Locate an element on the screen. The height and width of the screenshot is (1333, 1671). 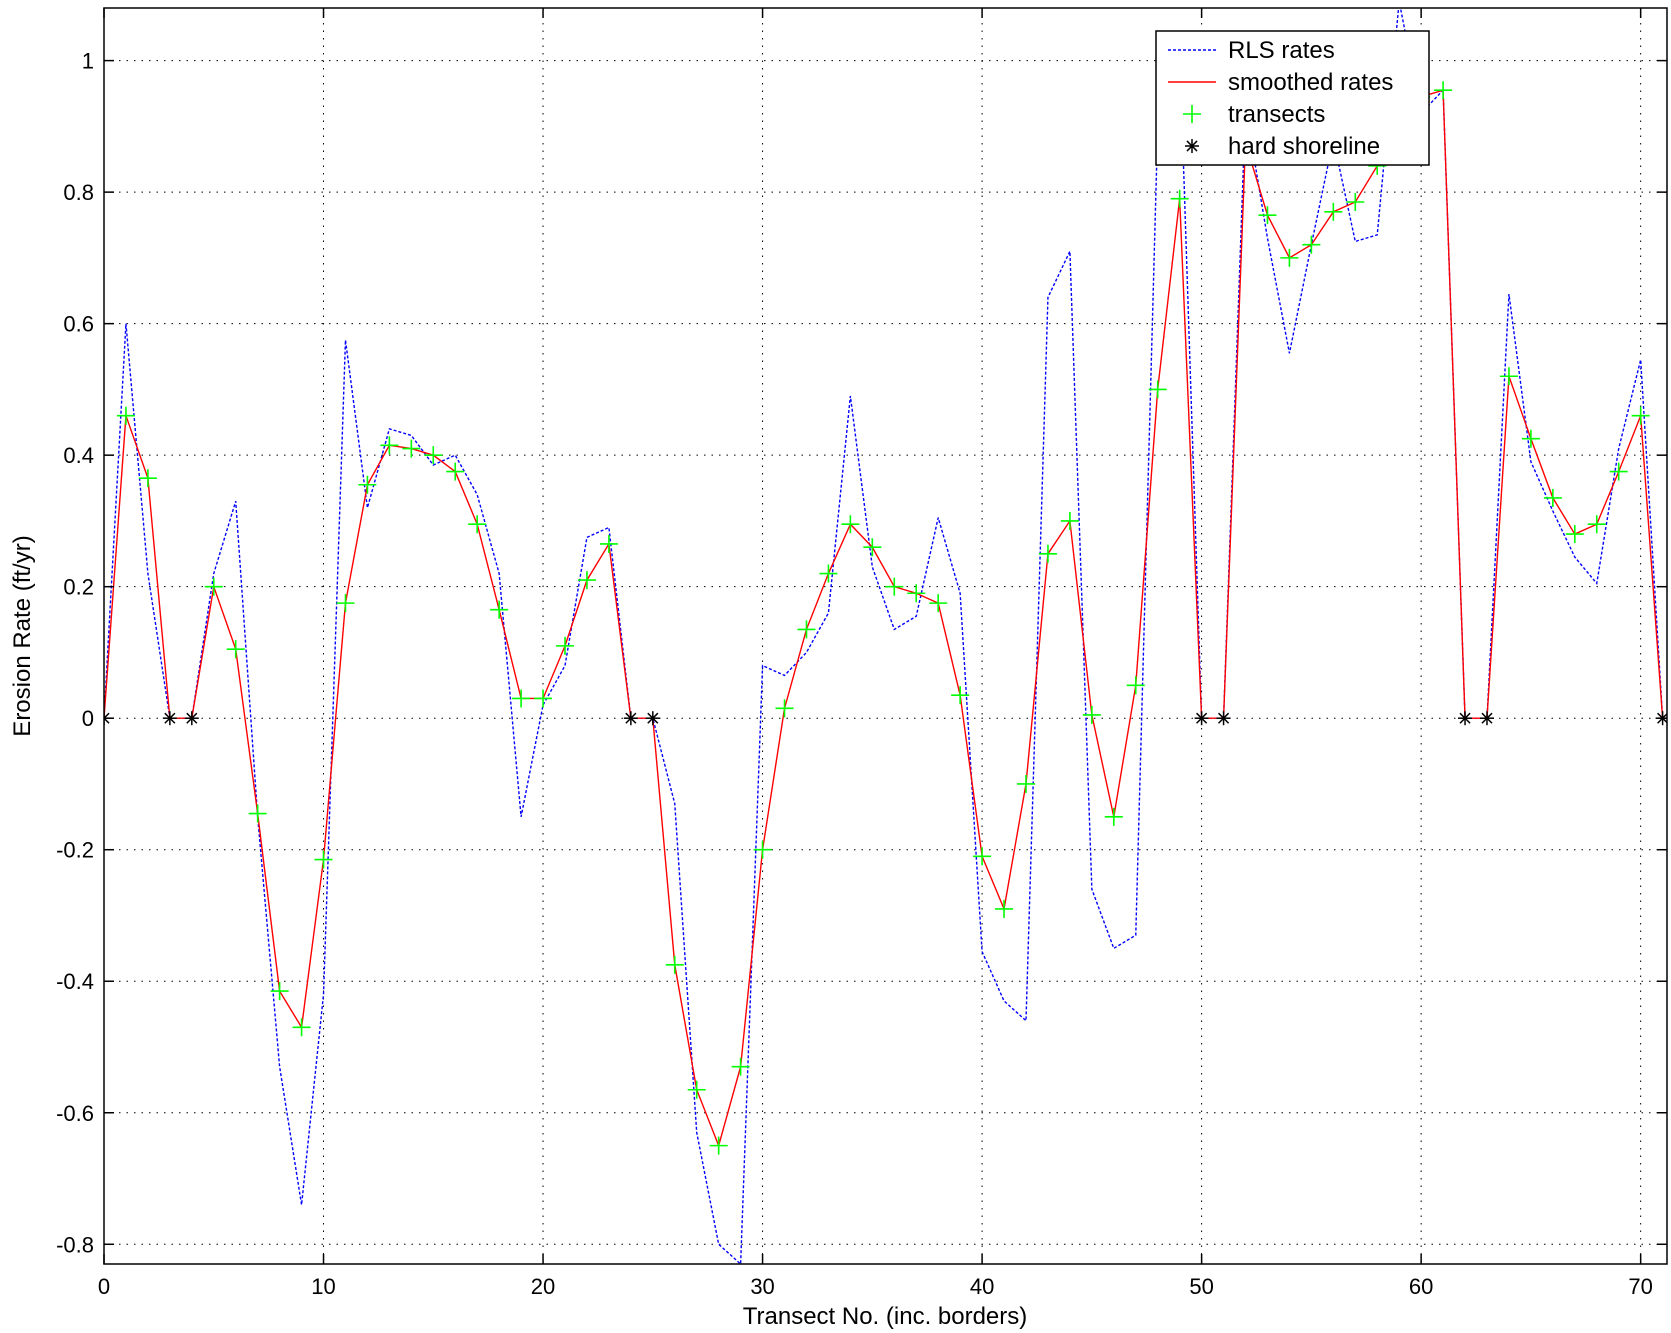
legend-entry-label: smoothed rates is located at coordinates (1310, 82).